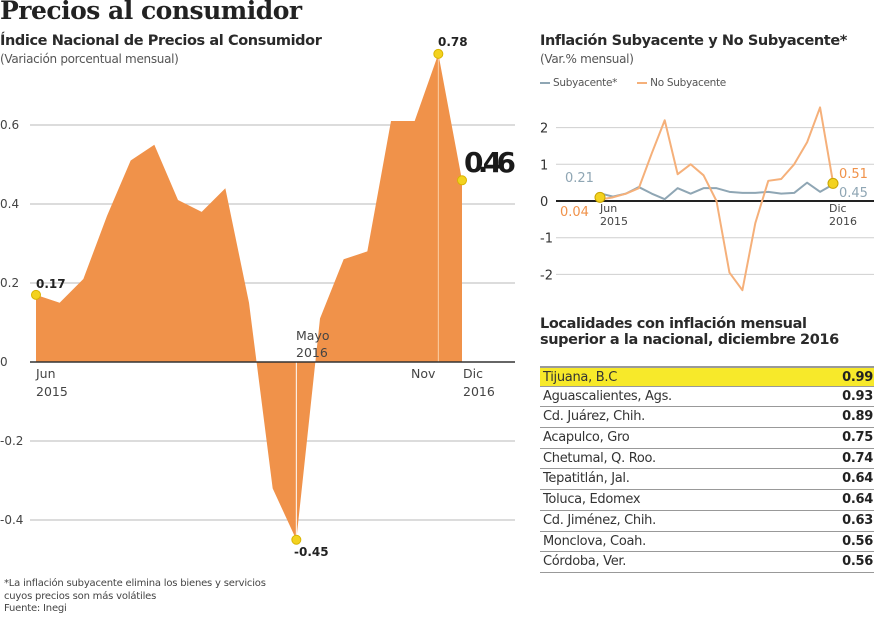 The width and height of the screenshot is (874, 620). What do you see at coordinates (313, 335) in the screenshot?
I see `x-label-mayo: Mayo` at bounding box center [313, 335].